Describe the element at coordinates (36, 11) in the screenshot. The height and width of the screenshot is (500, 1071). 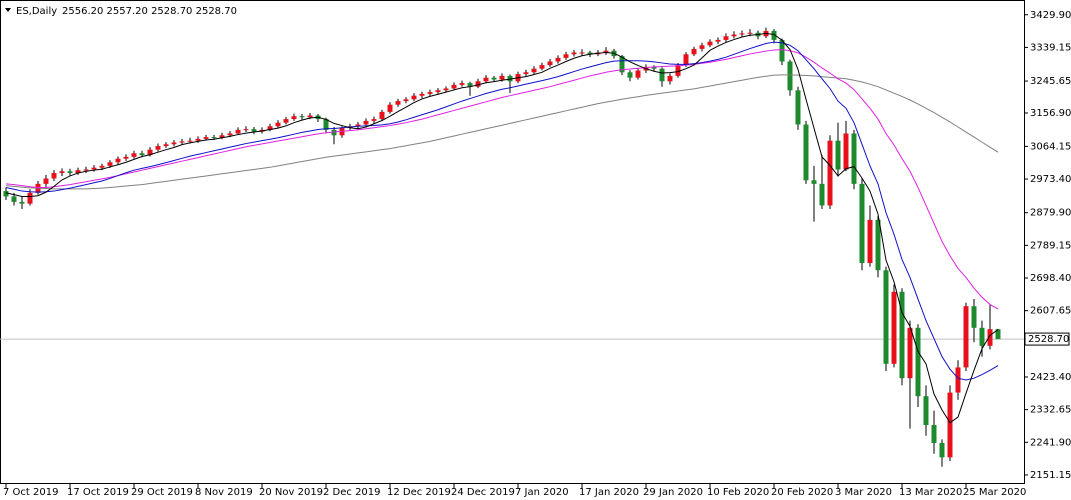
I see `symbol-label: ES,Daily` at that location.